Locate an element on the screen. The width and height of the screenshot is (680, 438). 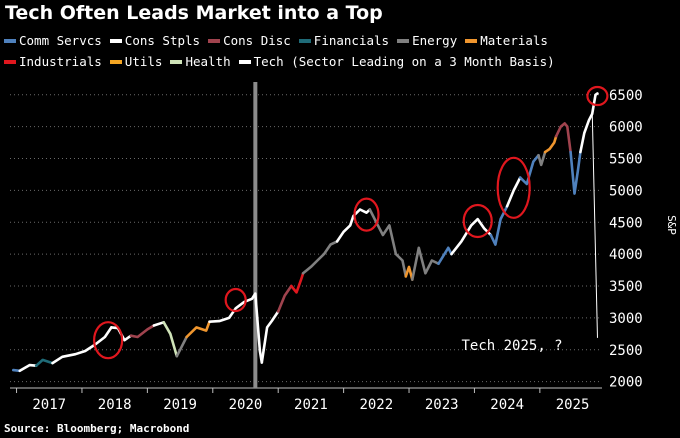
y-tick-label: 5500 is located at coordinates (626, 160).